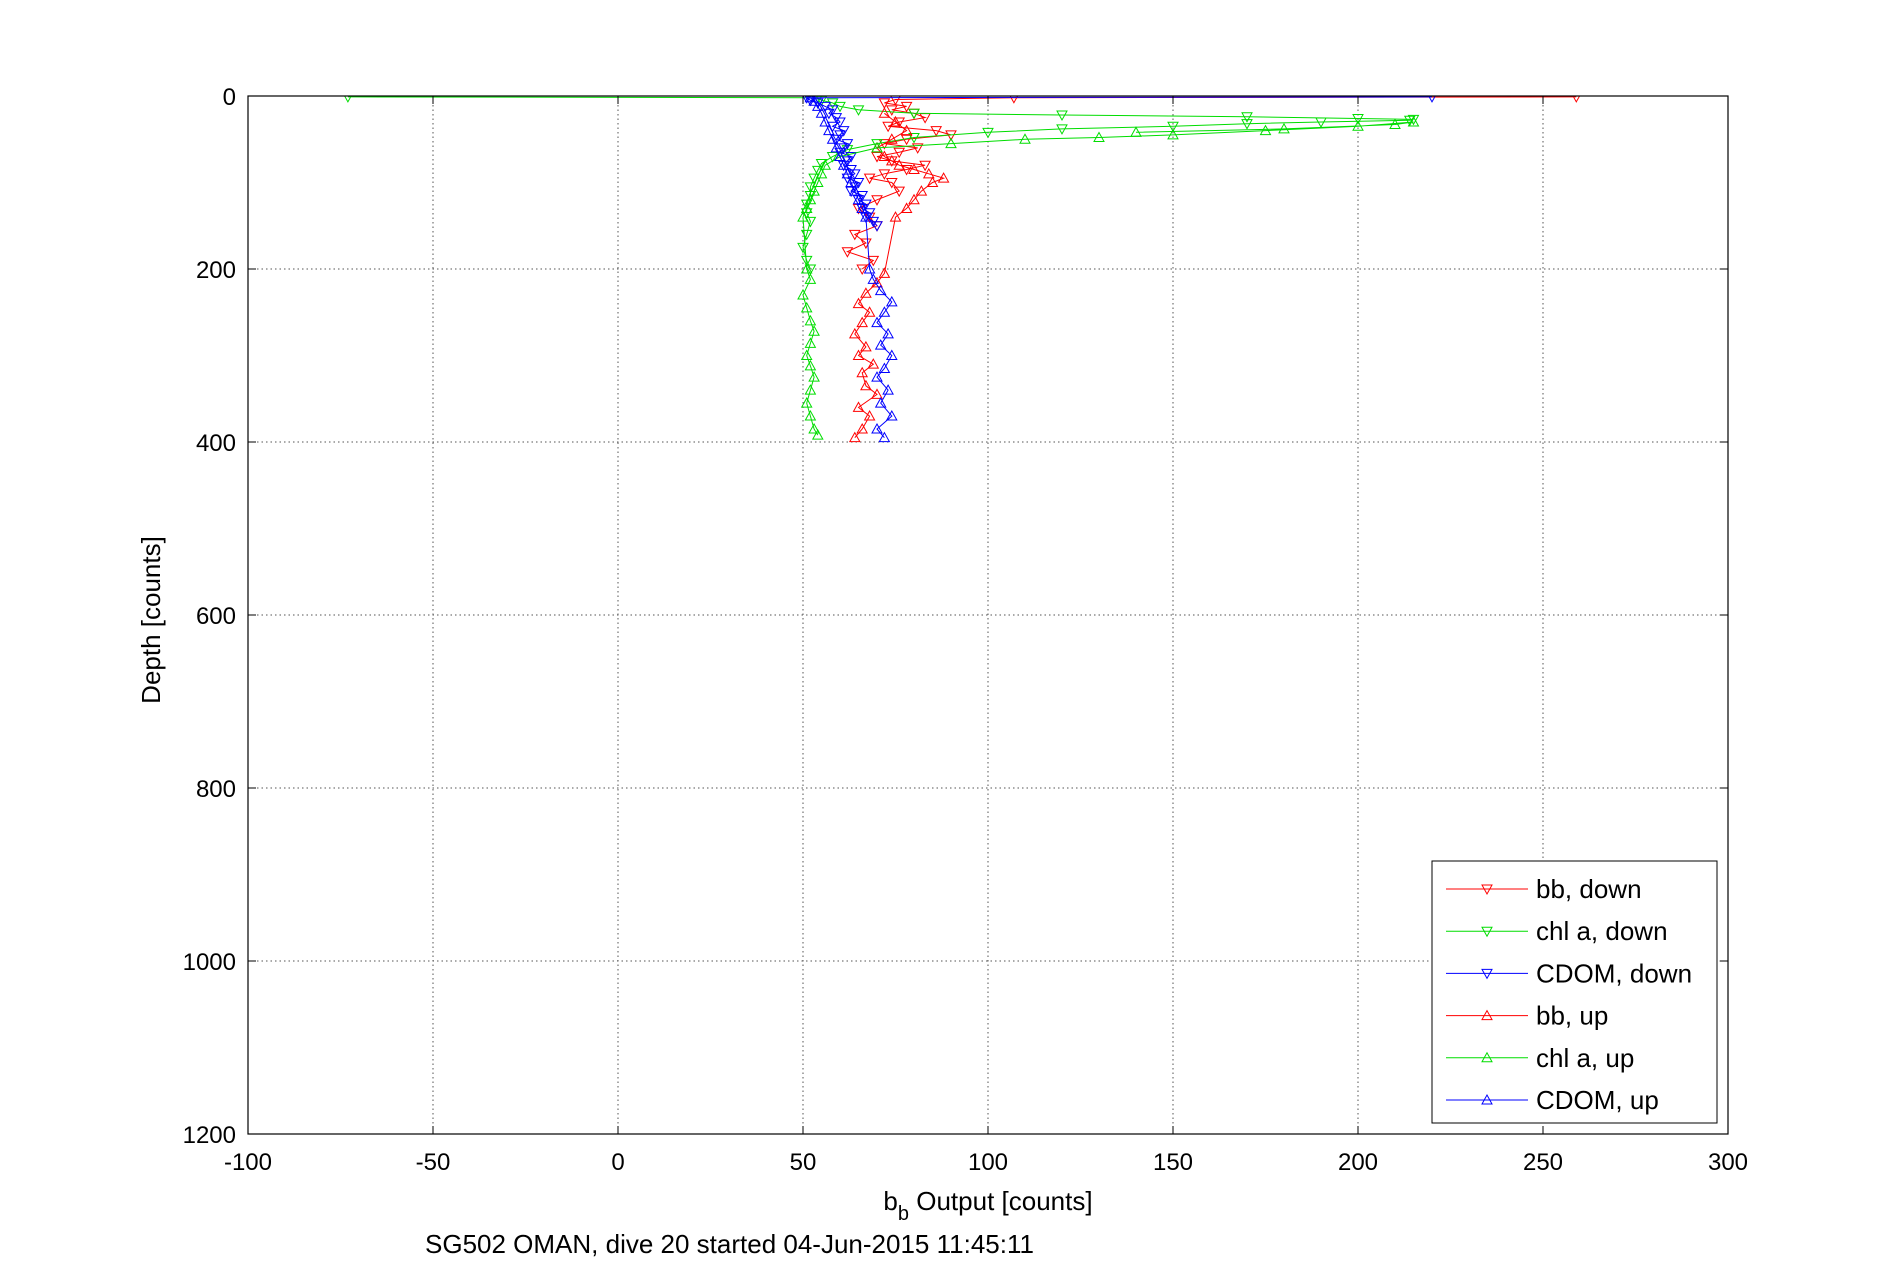 This screenshot has height=1262, width=1891. What do you see at coordinates (1487, 1099) in the screenshot?
I see `legend-marker` at bounding box center [1487, 1099].